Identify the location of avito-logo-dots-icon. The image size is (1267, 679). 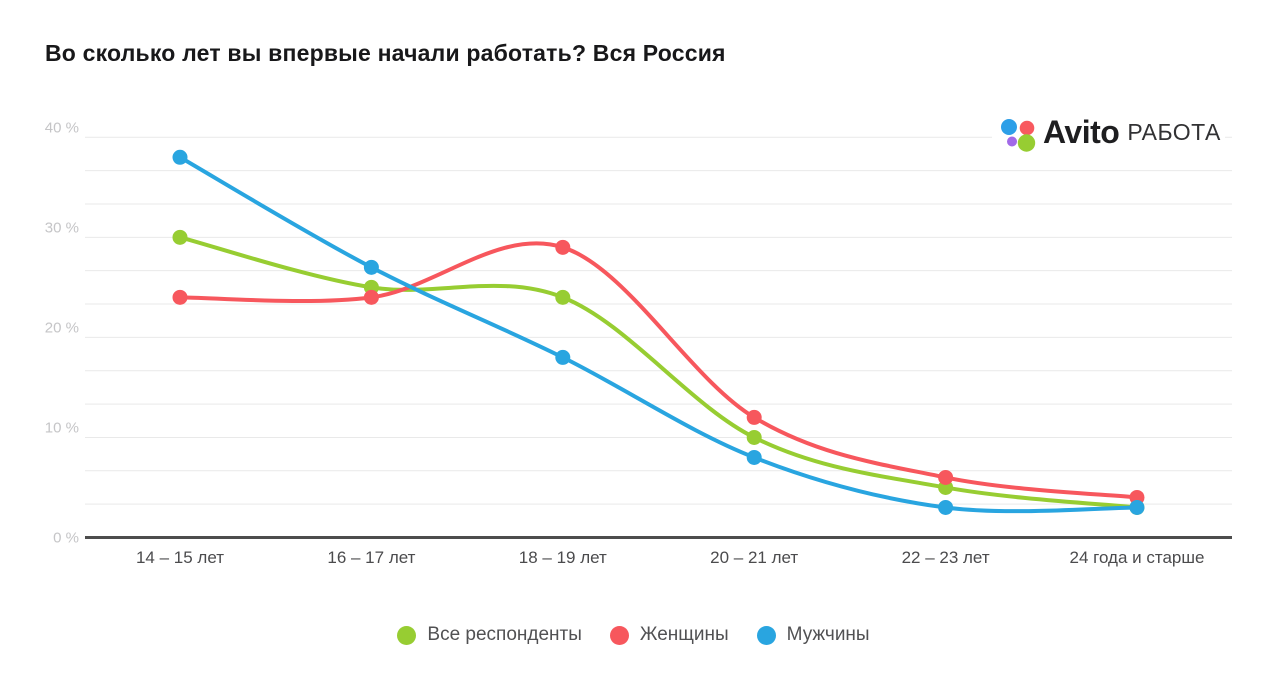
(1018, 135).